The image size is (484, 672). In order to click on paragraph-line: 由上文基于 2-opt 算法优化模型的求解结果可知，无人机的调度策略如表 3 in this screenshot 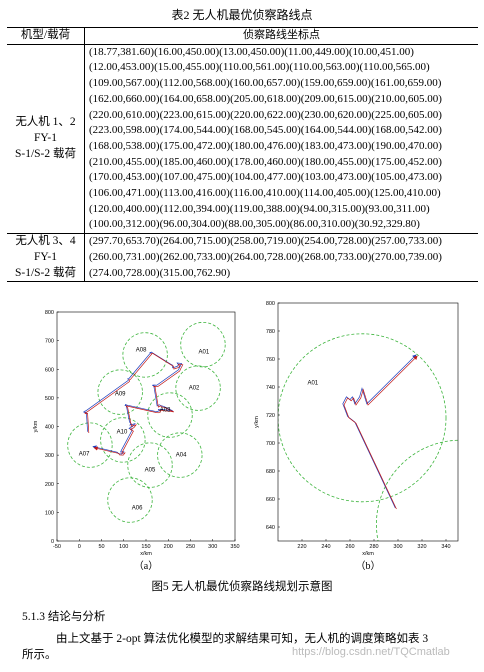, I will do `click(242, 639)`.